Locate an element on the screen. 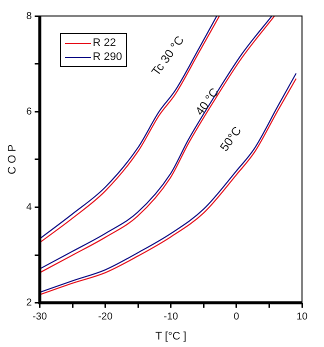  y-tick-label: 4 is located at coordinates (29, 207).